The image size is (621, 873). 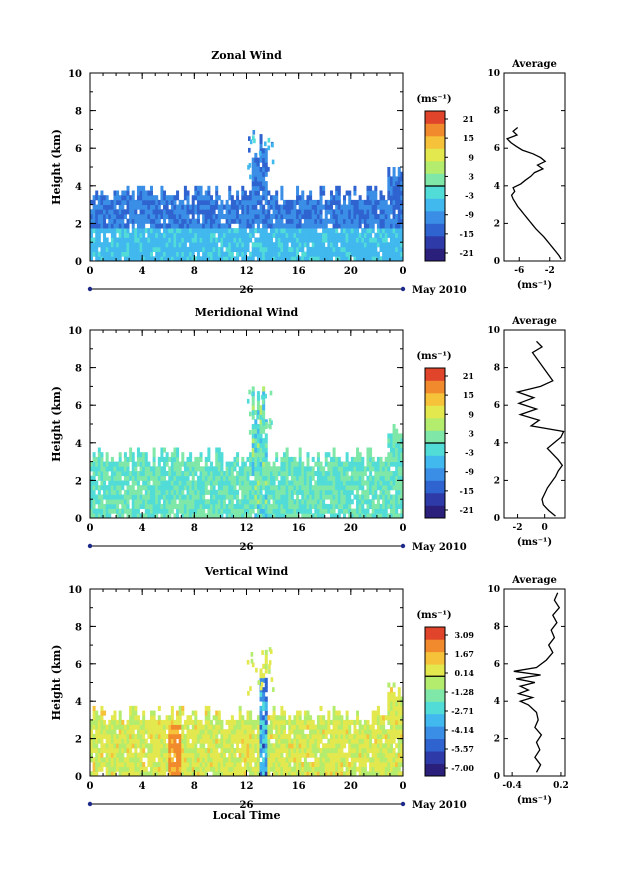 What do you see at coordinates (435, 180) in the screenshot?
I see `colorbar-segment` at bounding box center [435, 180].